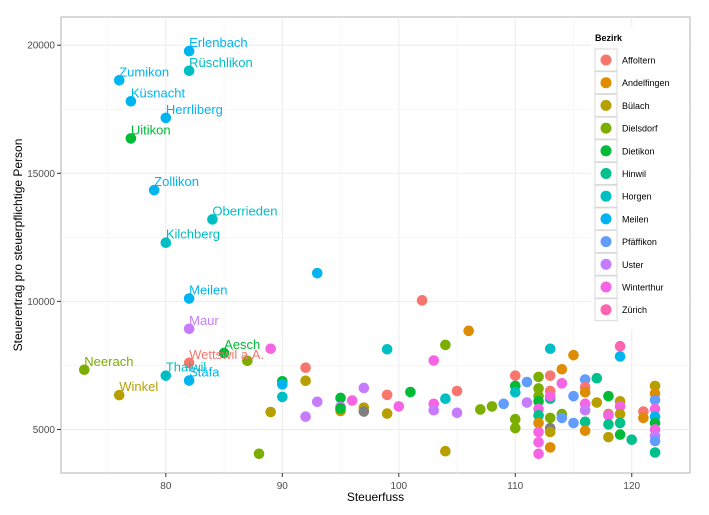 This screenshot has height=515, width=709. Describe the element at coordinates (640, 129) in the screenshot. I see `legend-label: Dielsdorf` at that location.